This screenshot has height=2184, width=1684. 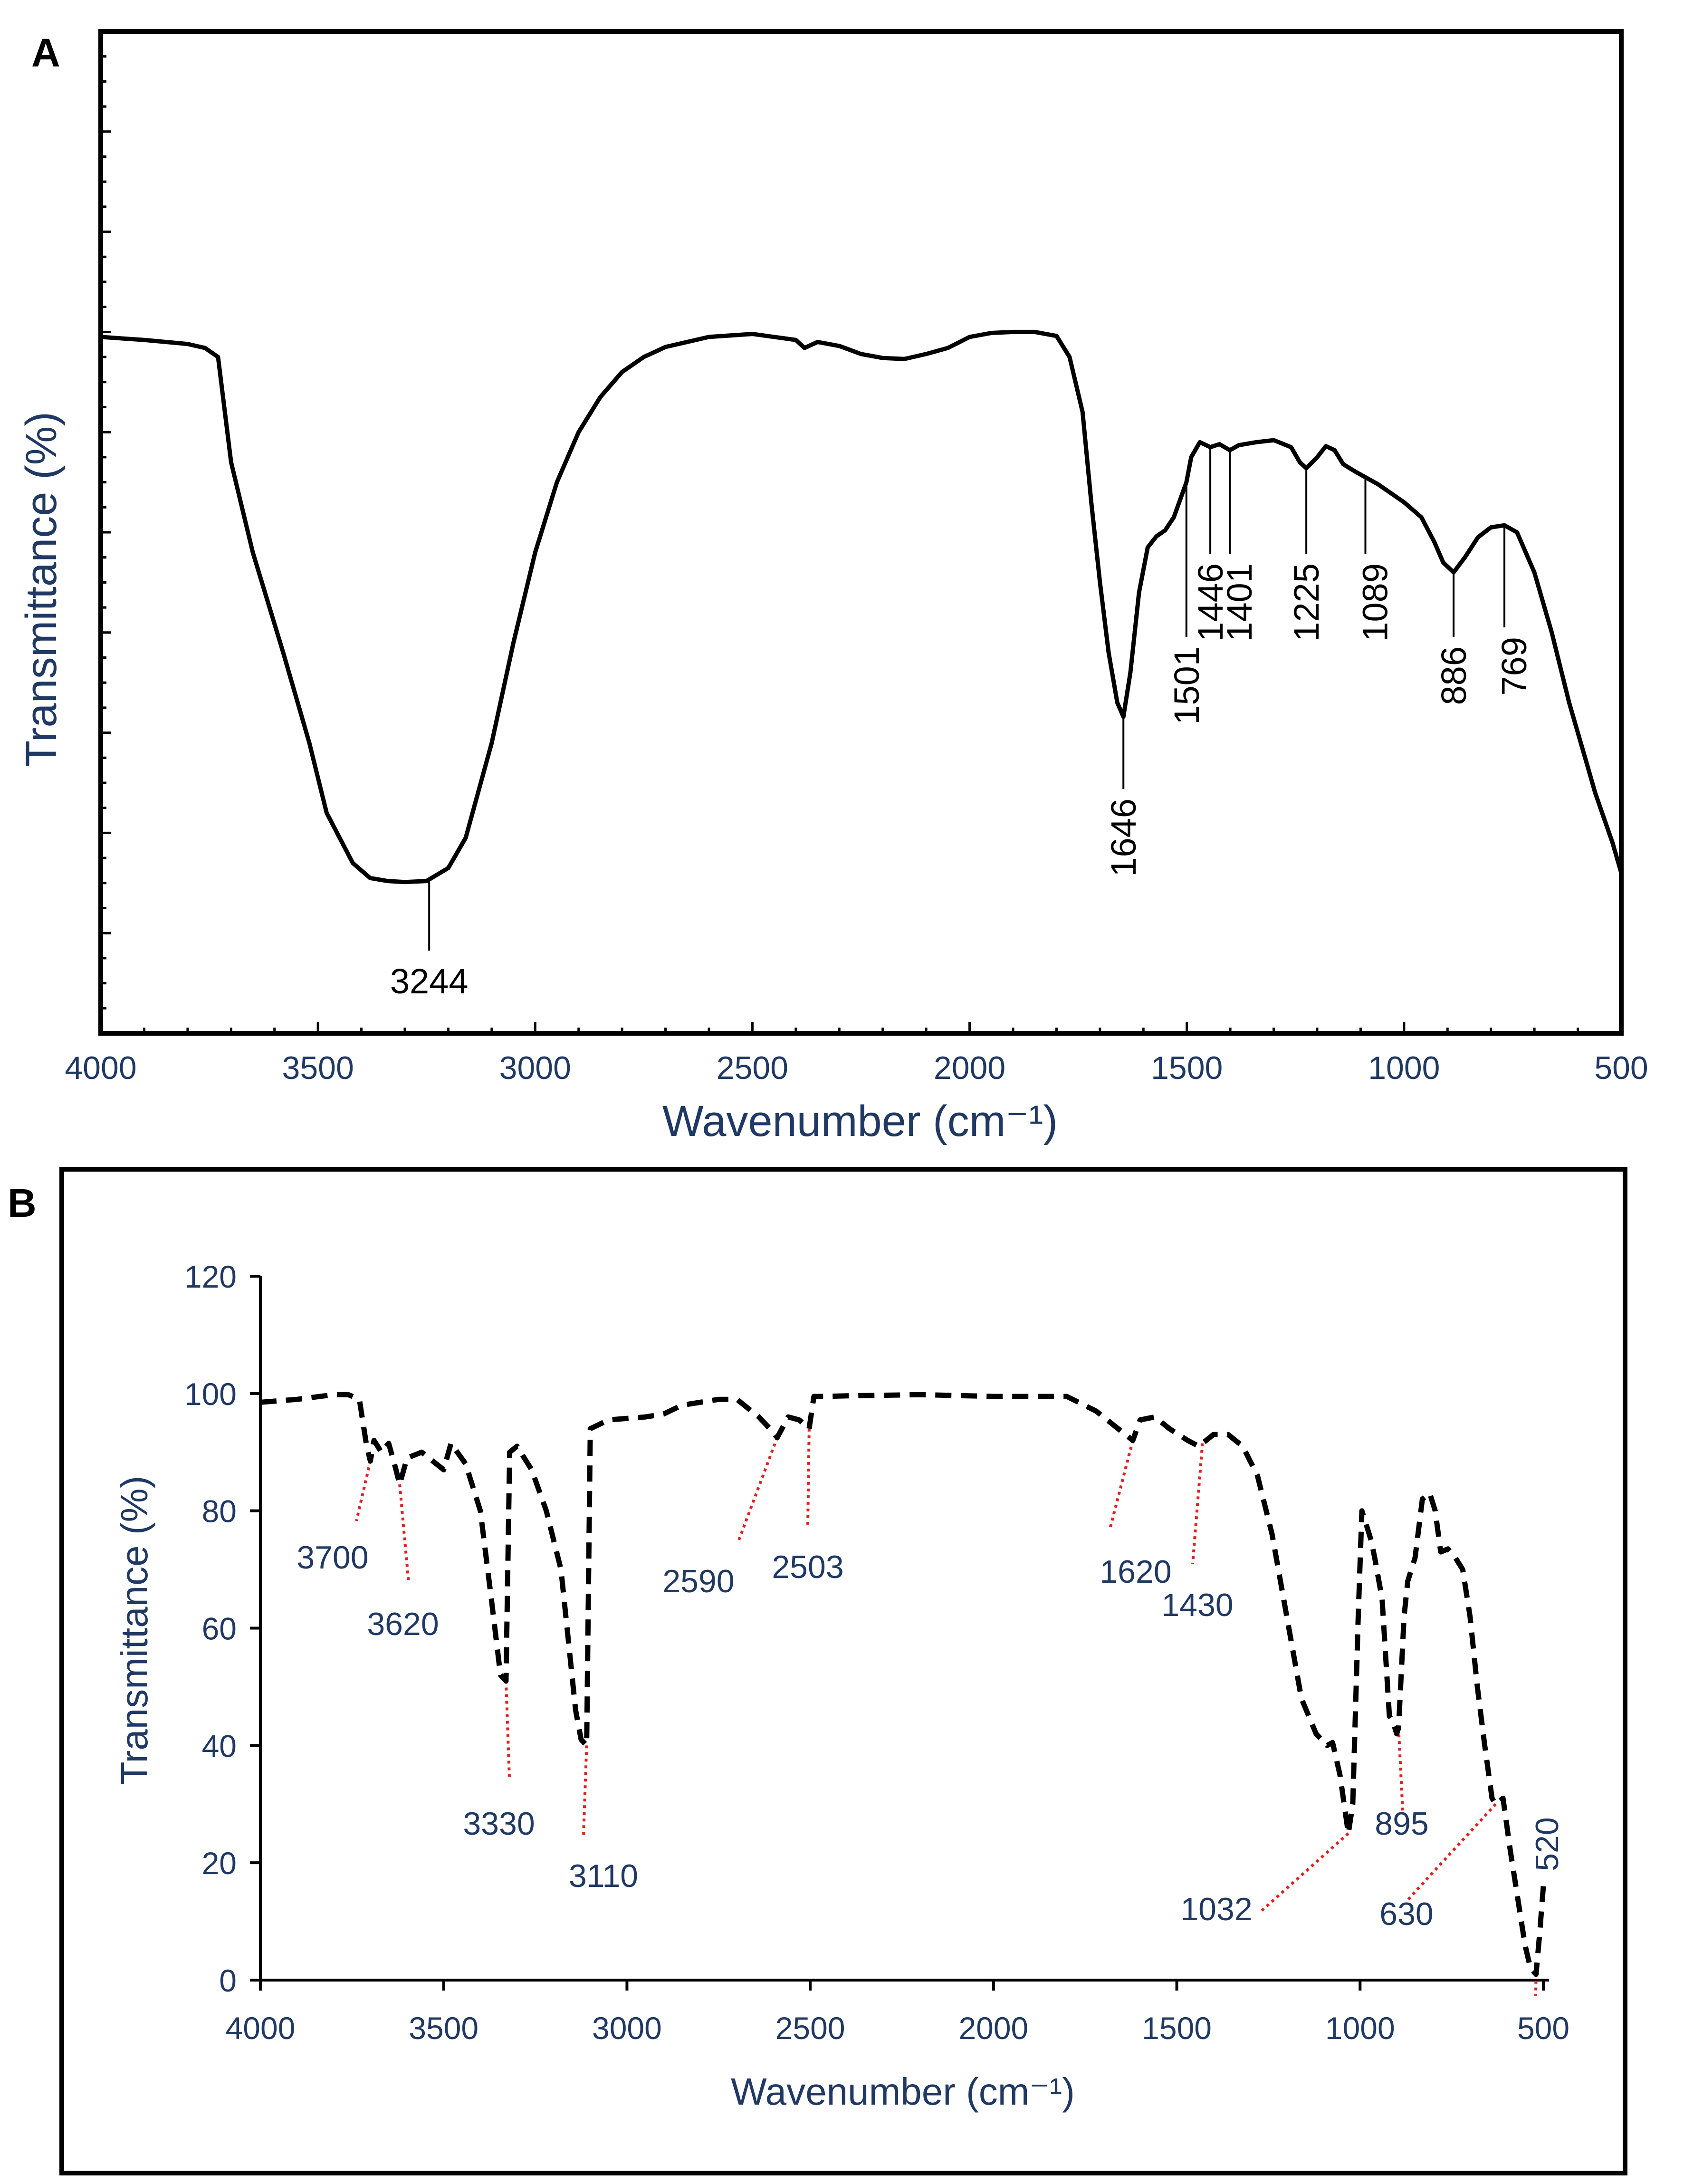 What do you see at coordinates (210, 1394) in the screenshot?
I see `panel-b-y-tick-label: 100` at bounding box center [210, 1394].